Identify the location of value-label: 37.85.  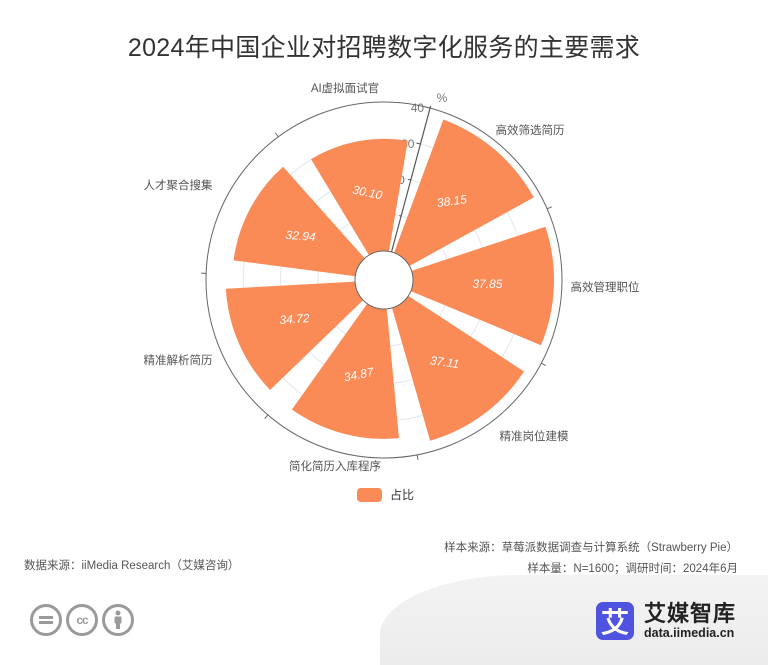
(487, 284).